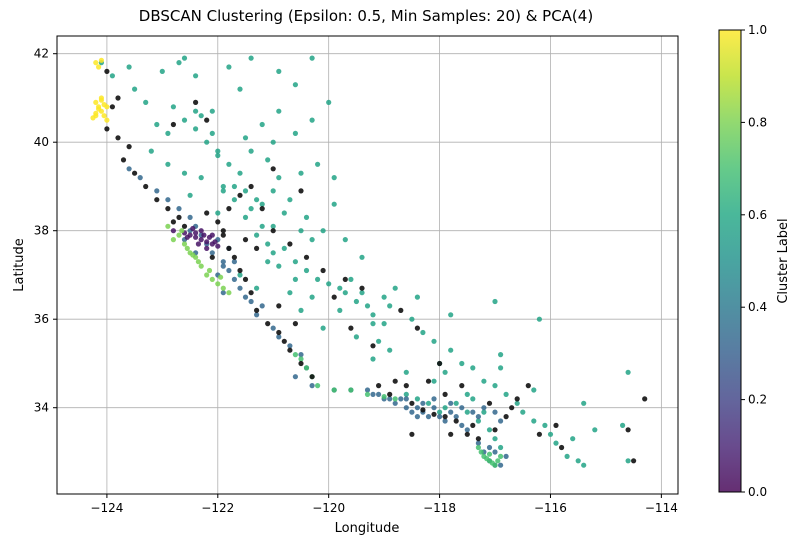 This screenshot has width=800, height=545. Describe the element at coordinates (328, 508) in the screenshot. I see `x-tick-label: −120` at that location.